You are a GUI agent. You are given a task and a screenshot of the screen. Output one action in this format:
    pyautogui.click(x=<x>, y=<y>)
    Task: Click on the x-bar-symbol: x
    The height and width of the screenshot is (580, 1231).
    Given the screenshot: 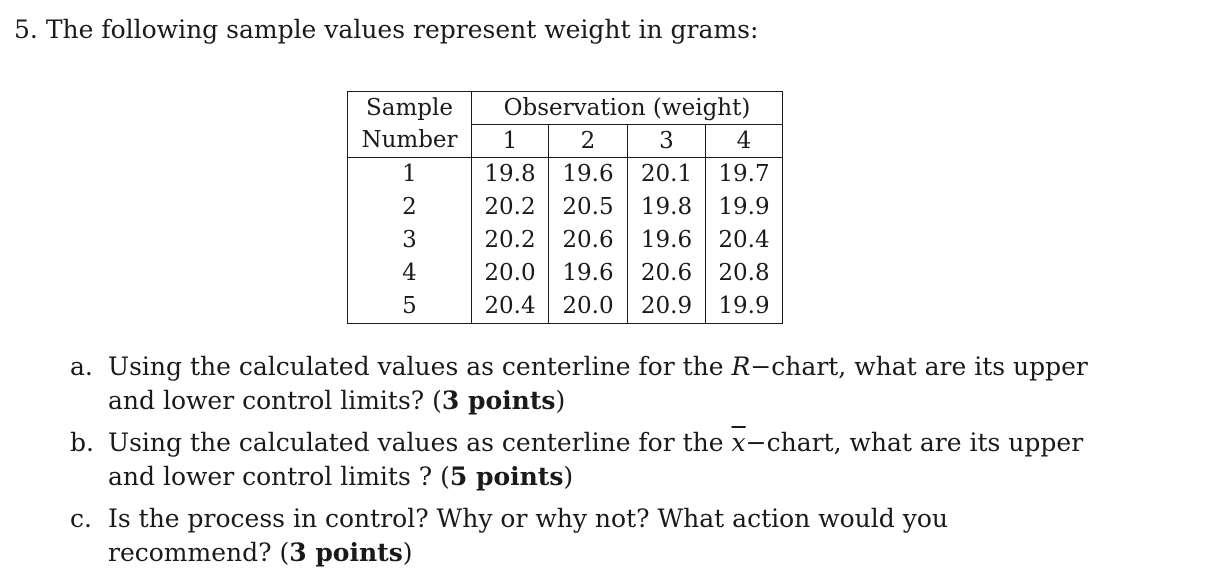 What is the action you would take?
    pyautogui.click(x=738, y=442)
    